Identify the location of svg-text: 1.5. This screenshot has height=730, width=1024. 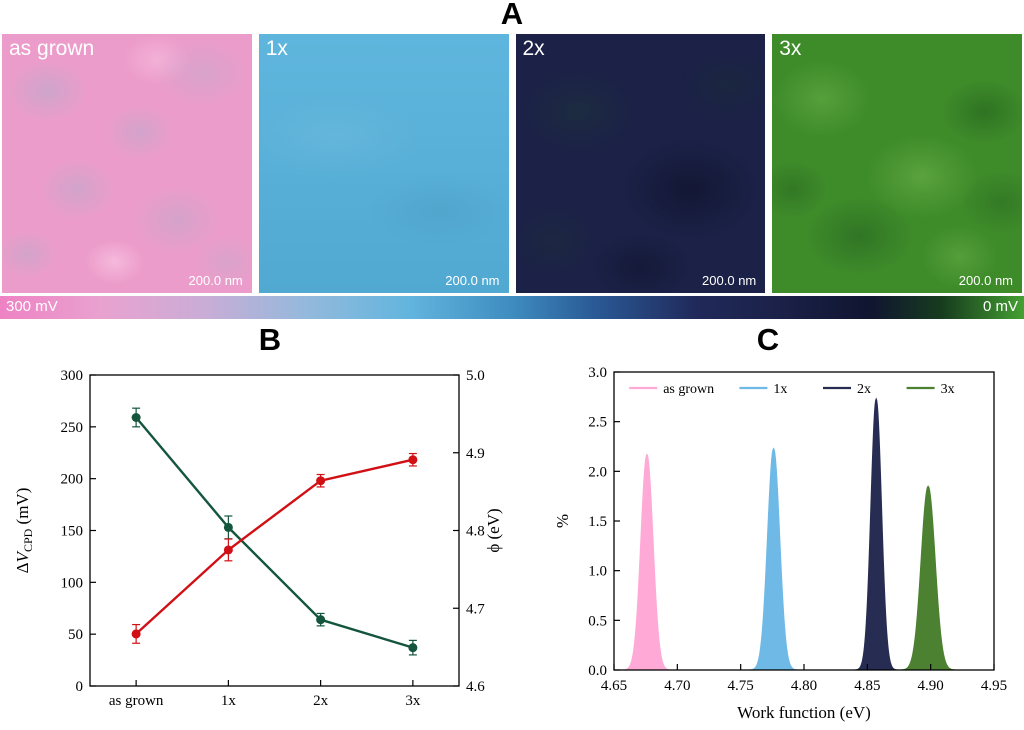
(597, 522).